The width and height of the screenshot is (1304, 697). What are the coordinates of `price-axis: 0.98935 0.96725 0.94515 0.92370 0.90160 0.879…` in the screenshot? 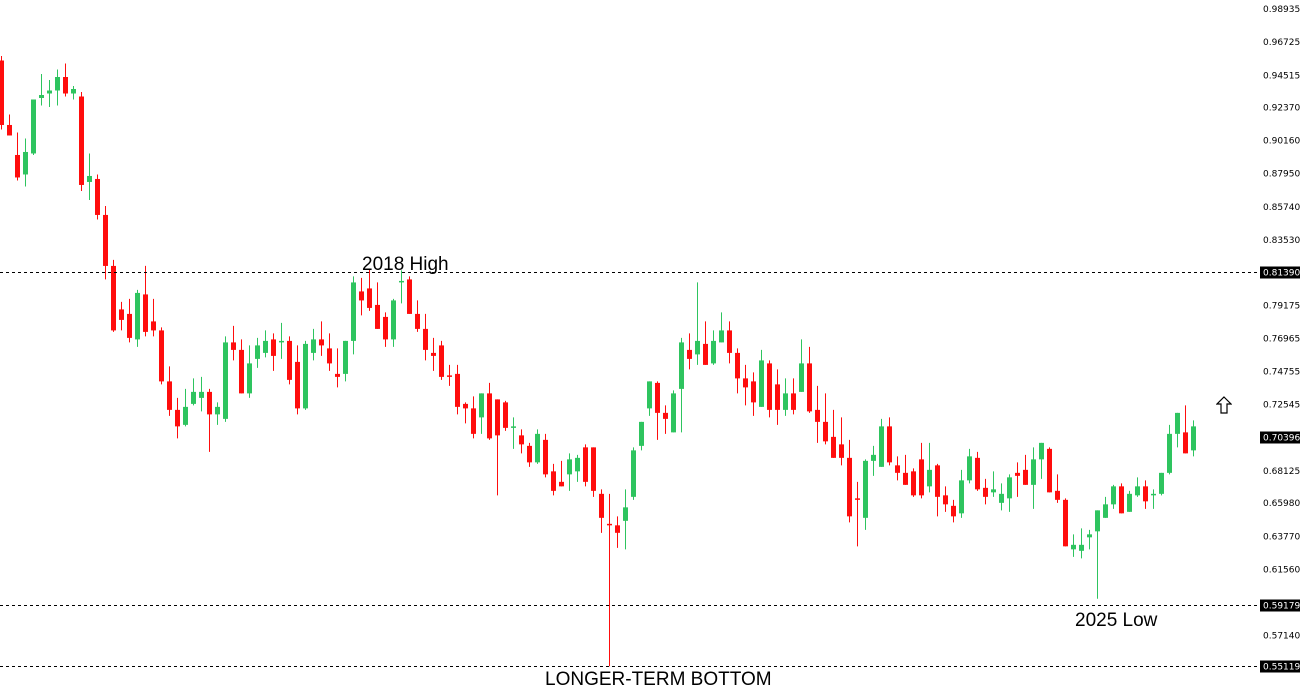 It's located at (1281, 323).